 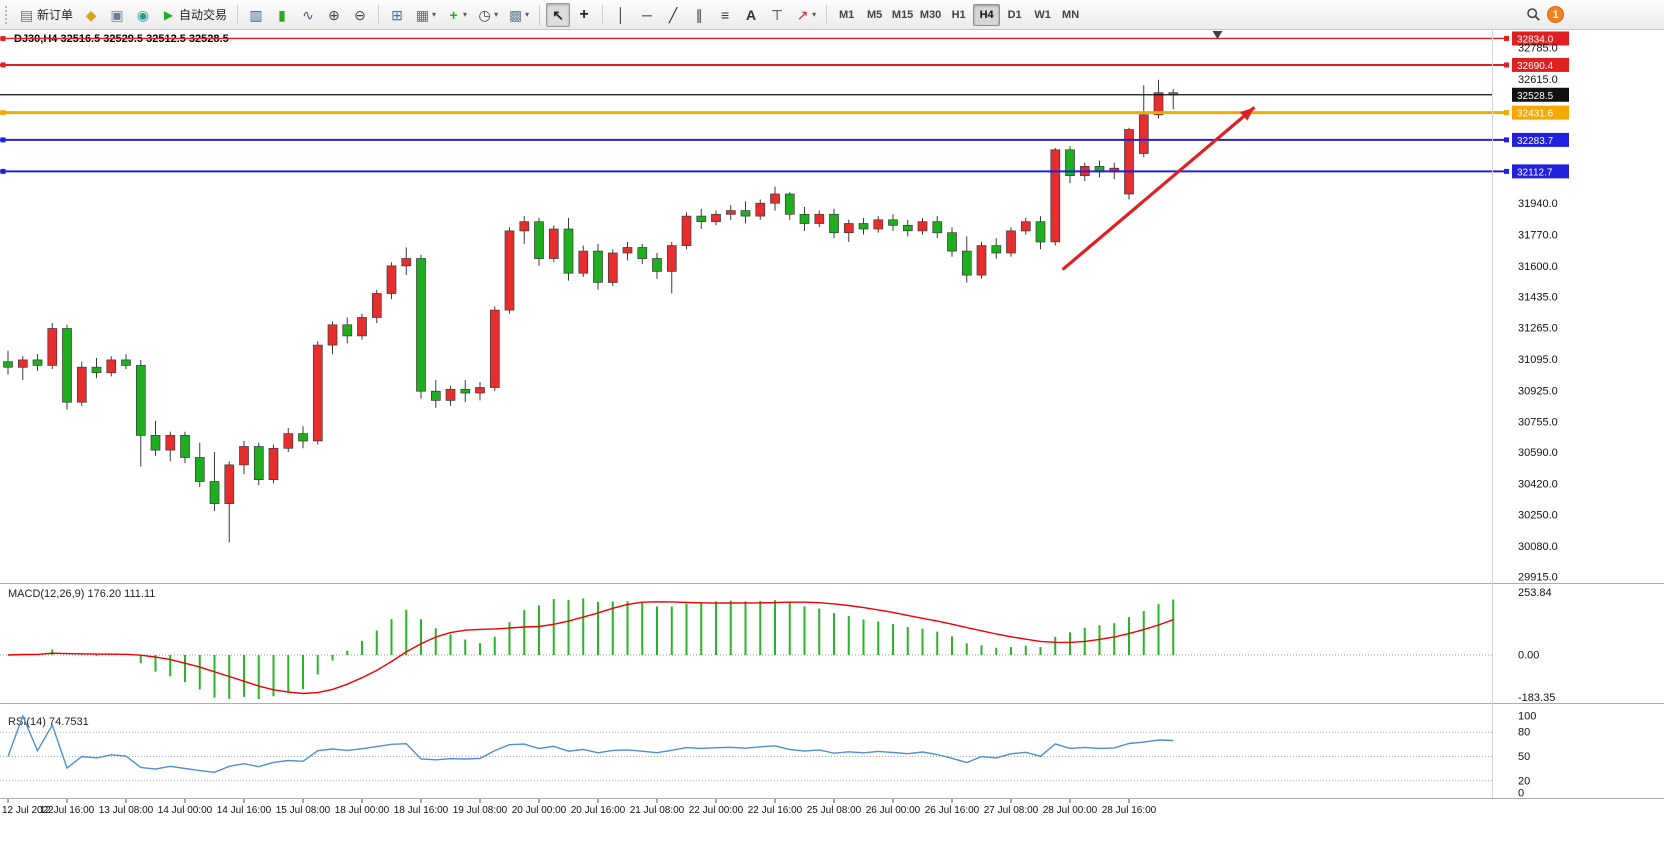 What do you see at coordinates (1158, 188) in the screenshot?
I see `trend-arrow-line` at bounding box center [1158, 188].